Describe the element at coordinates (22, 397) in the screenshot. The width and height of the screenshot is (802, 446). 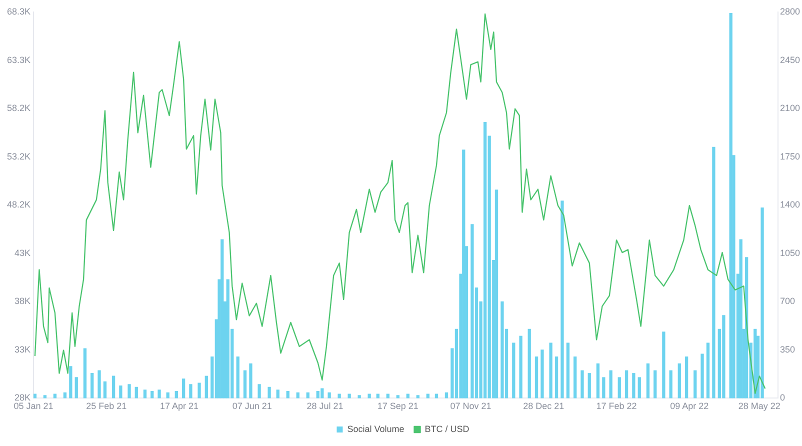
I see `y-tick-label: 28K` at that location.